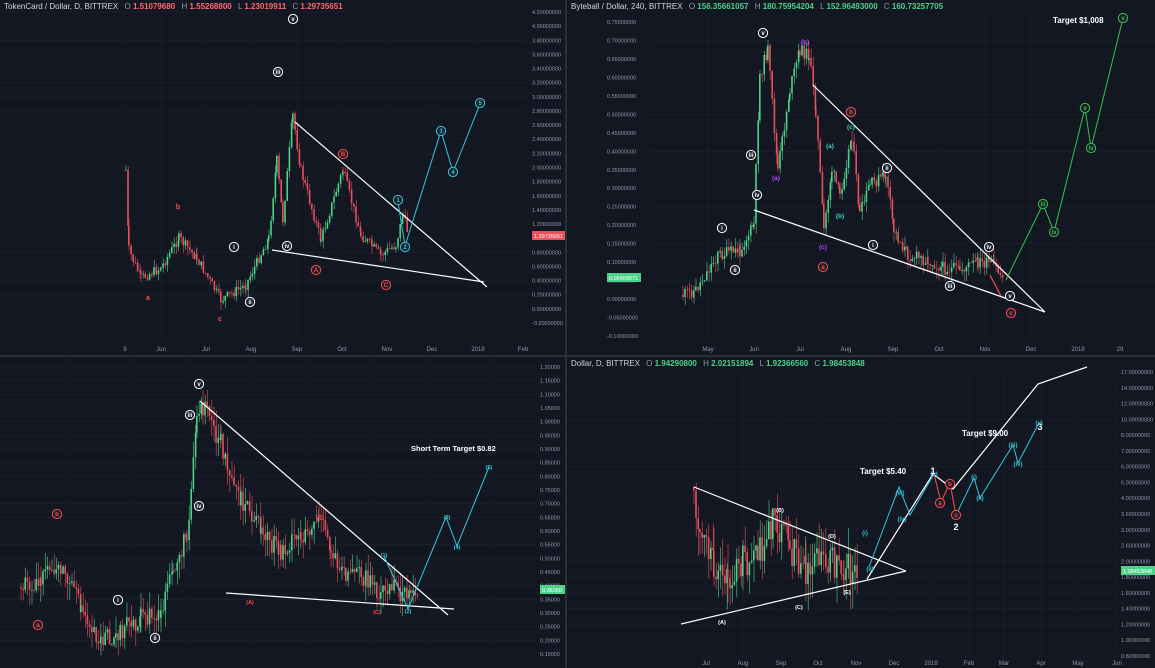 This screenshot has width=1155, height=668. What do you see at coordinates (405, 247) in the screenshot?
I see `wave-label-2-marker` at bounding box center [405, 247].